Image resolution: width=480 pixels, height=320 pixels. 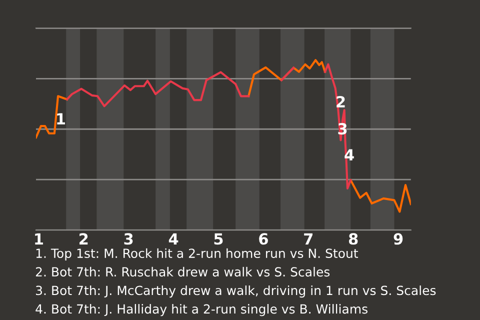 I want to click on text: 3. Bot 7th: J. McCarthy drew a walk, driving in 1 run vs S. Scales, so click(x=236, y=291).